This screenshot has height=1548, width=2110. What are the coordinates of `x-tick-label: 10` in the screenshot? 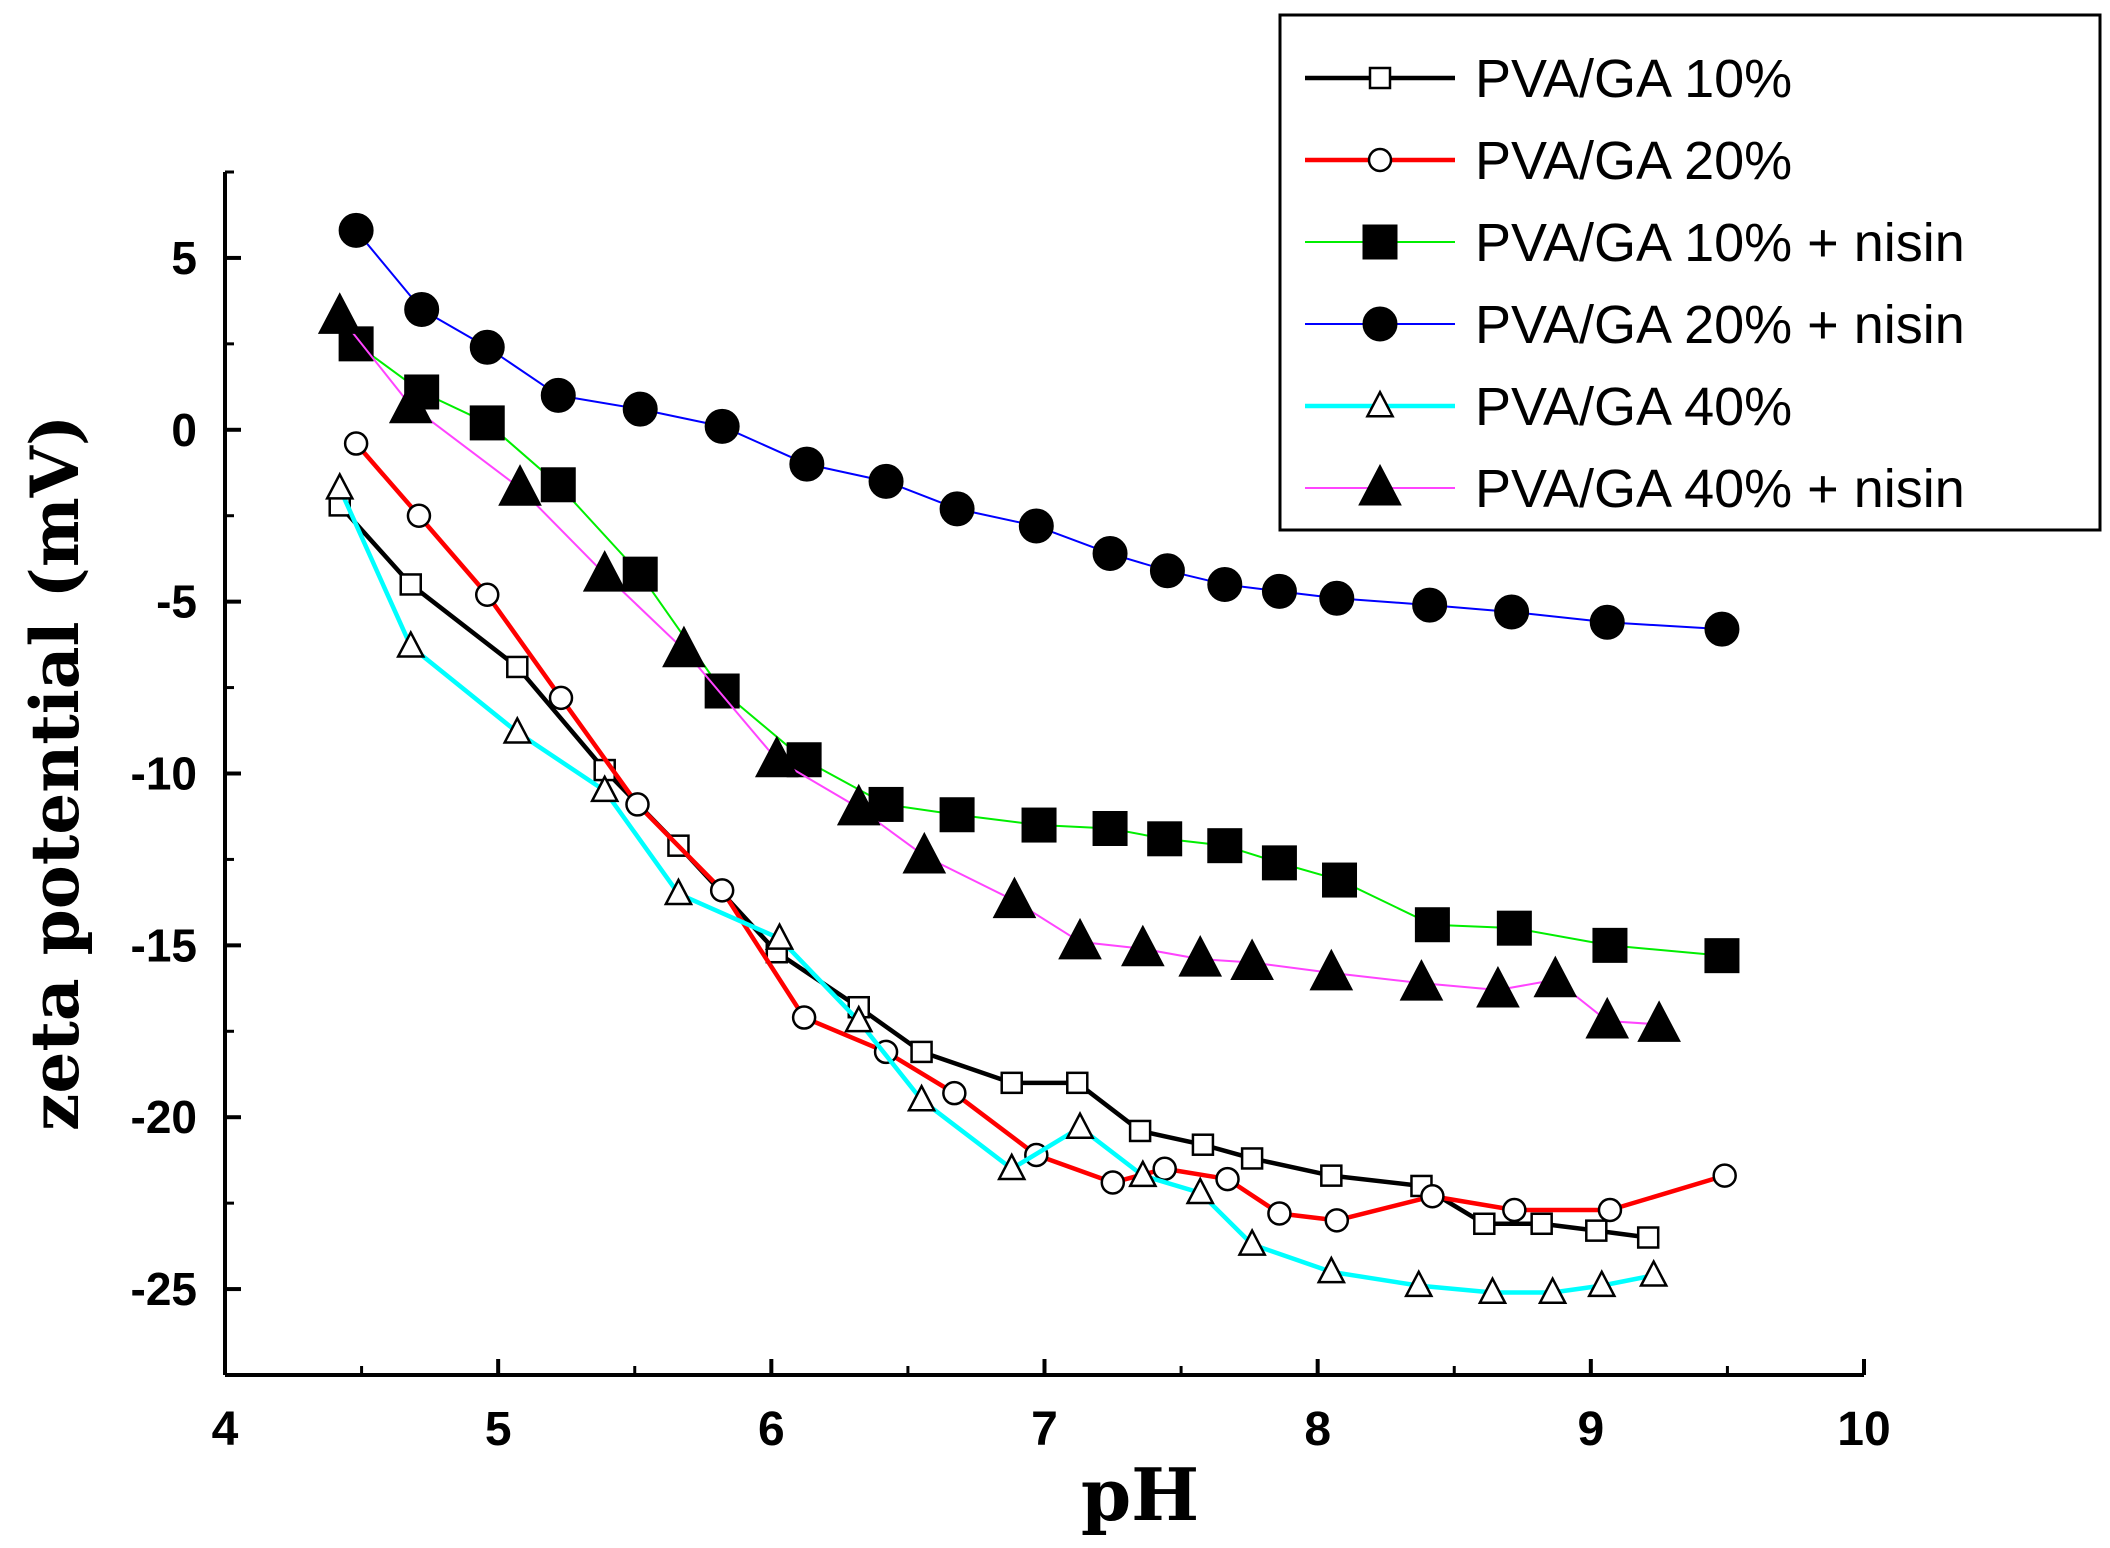 It's located at (1863, 1429).